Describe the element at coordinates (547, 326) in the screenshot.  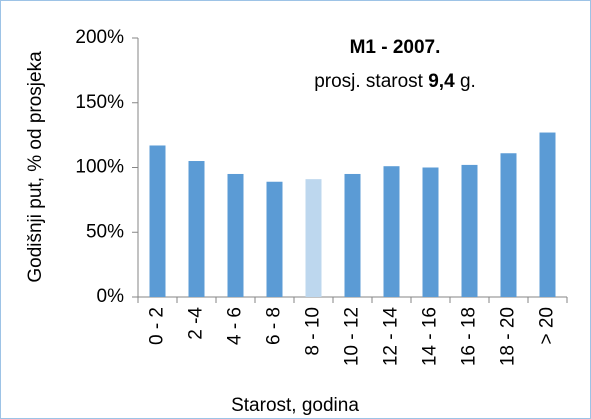
I see `x-tick-label: > 20` at that location.